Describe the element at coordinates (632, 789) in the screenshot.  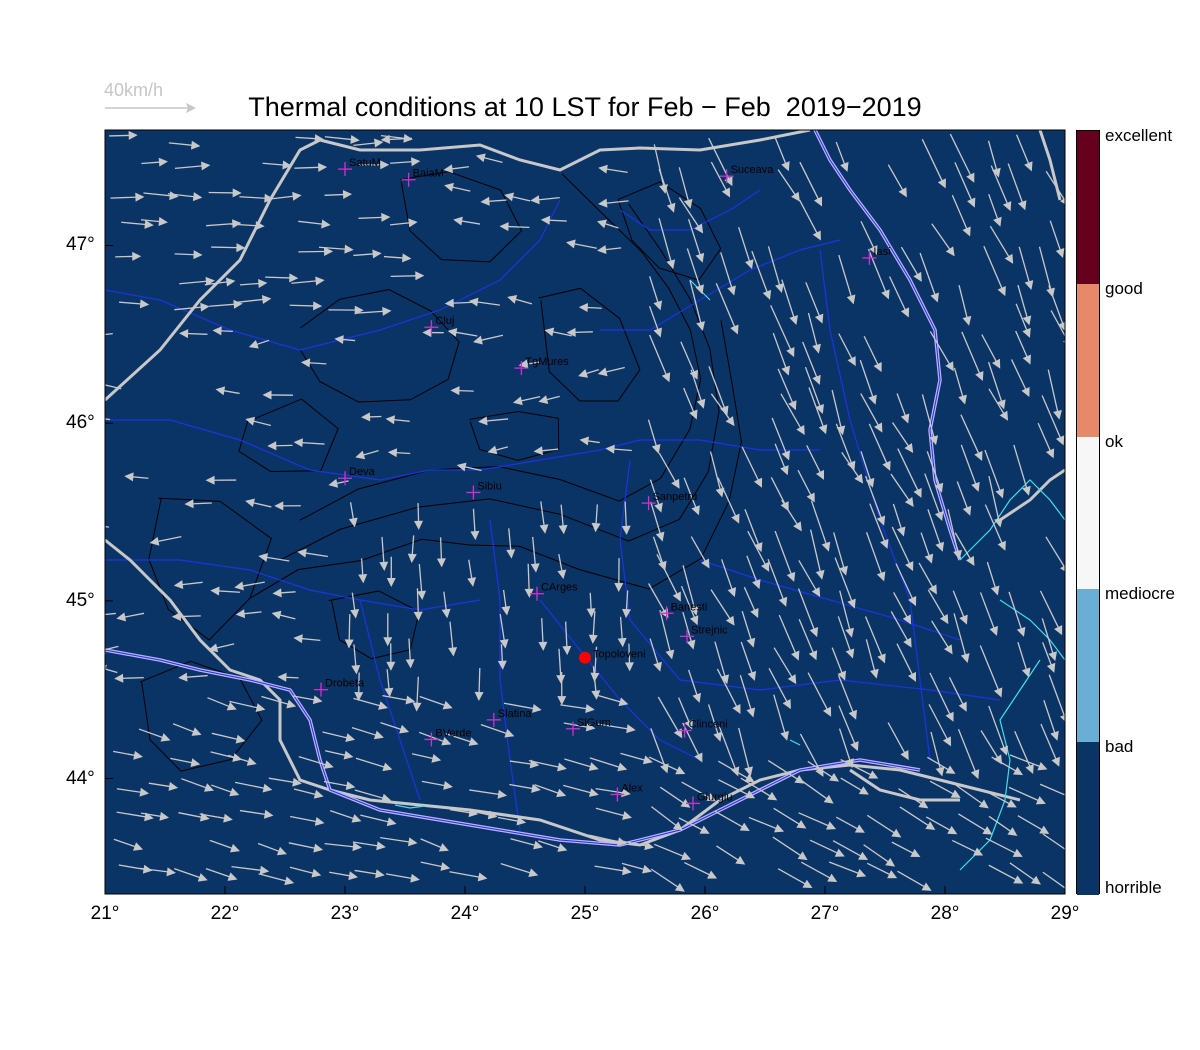
I see `city-label: Alex` at that location.